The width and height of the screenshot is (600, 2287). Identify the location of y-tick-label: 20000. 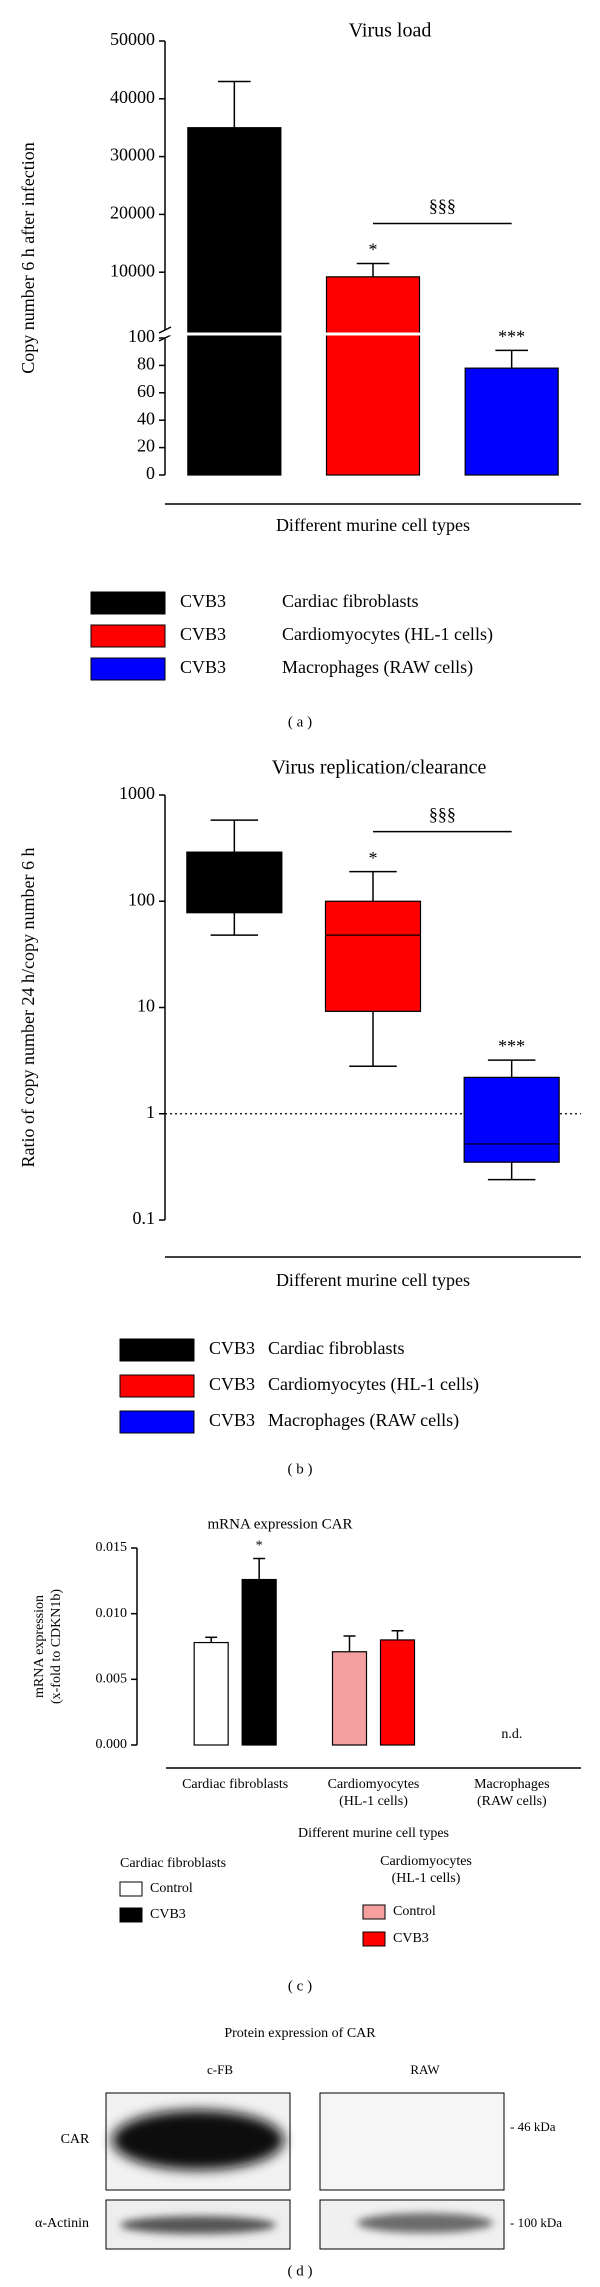
(132, 213).